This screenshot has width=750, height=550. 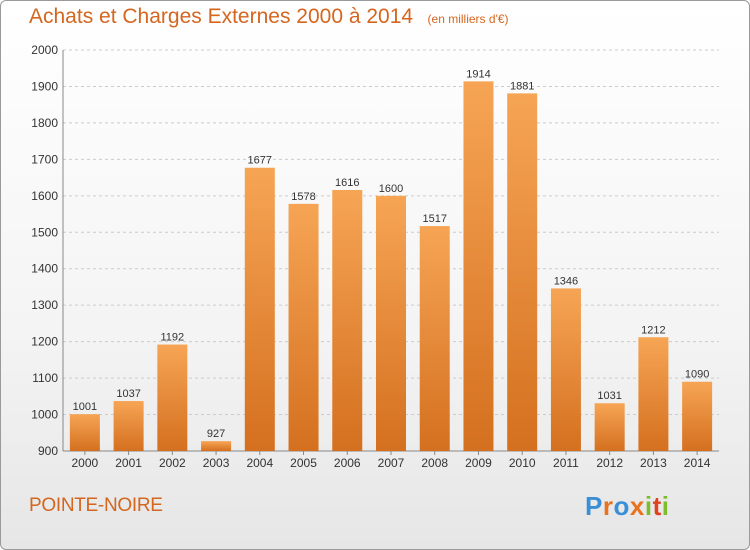 I want to click on y-tick-label: 2000, so click(x=44, y=50).